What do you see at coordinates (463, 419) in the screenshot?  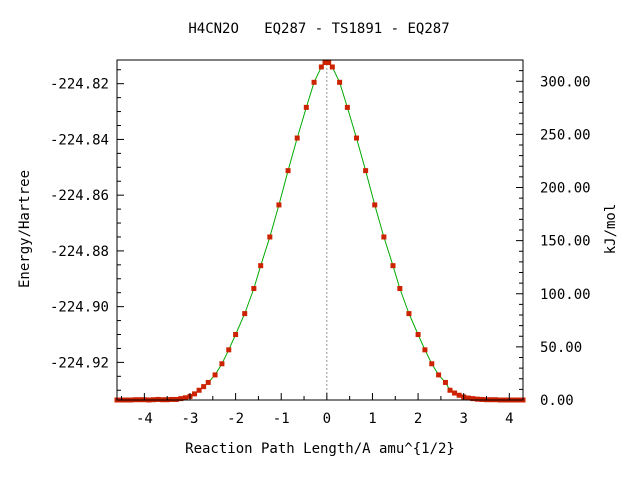 I see `x-tick-label: 3` at bounding box center [463, 419].